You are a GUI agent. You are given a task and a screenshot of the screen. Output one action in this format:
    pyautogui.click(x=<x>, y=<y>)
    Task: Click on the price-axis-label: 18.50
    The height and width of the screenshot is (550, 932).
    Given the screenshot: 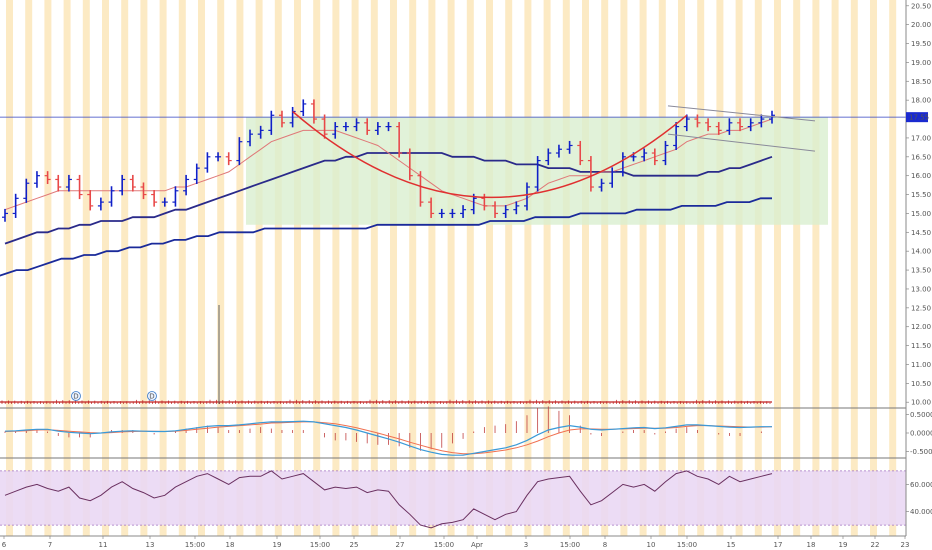 What is the action you would take?
    pyautogui.click(x=921, y=82)
    